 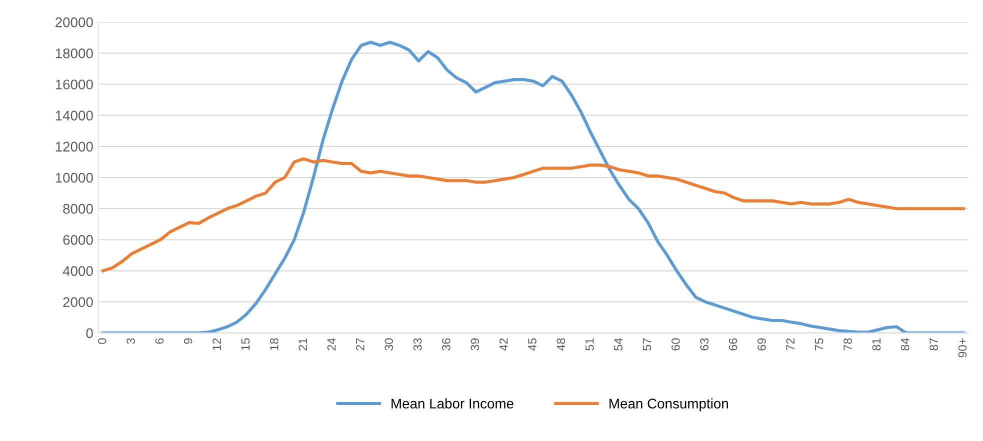 I want to click on x-tick-label: 21, so click(x=302, y=344).